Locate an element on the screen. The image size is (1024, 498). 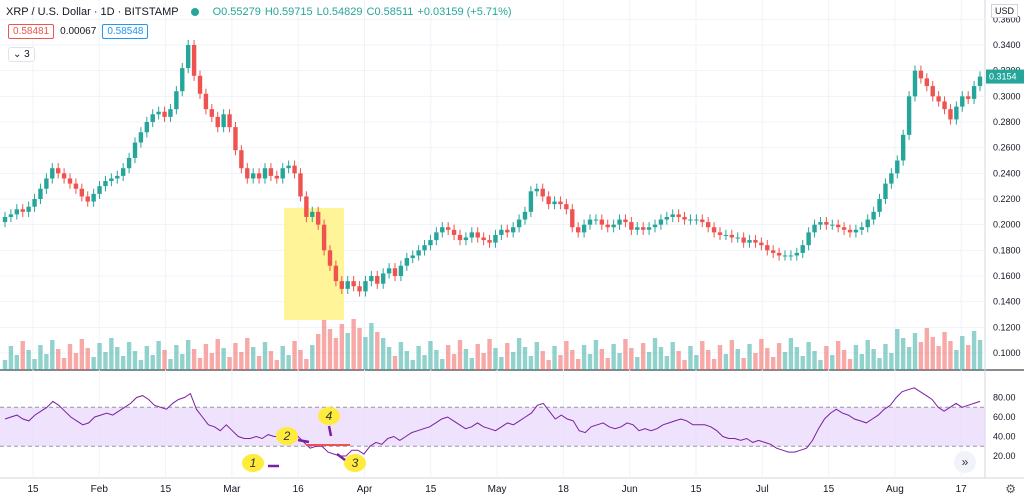
y-tick-label: 0.1200 is located at coordinates (1007, 327).